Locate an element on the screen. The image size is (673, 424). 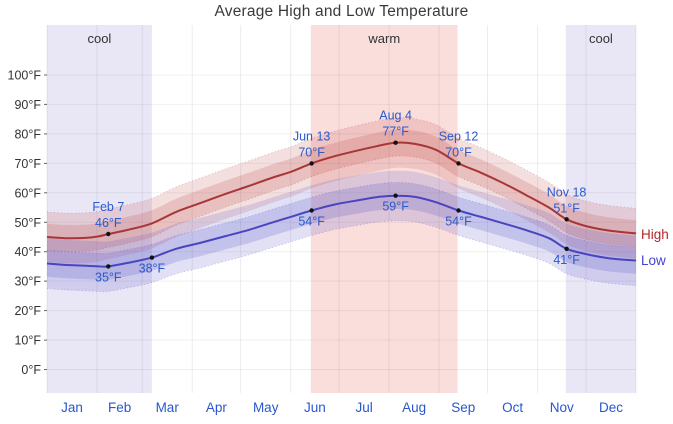
annotation-date: Nov 18 is located at coordinates (567, 192).